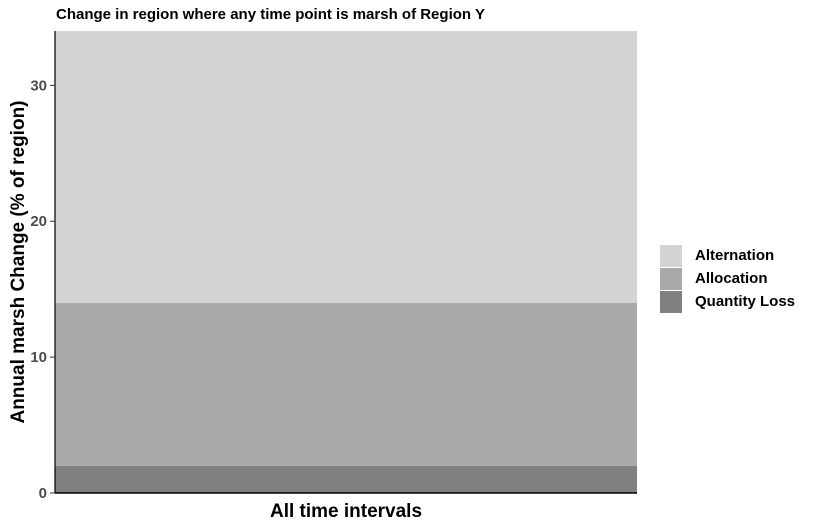  Describe the element at coordinates (43, 493) in the screenshot. I see `y-tick-label-0: 0` at that location.